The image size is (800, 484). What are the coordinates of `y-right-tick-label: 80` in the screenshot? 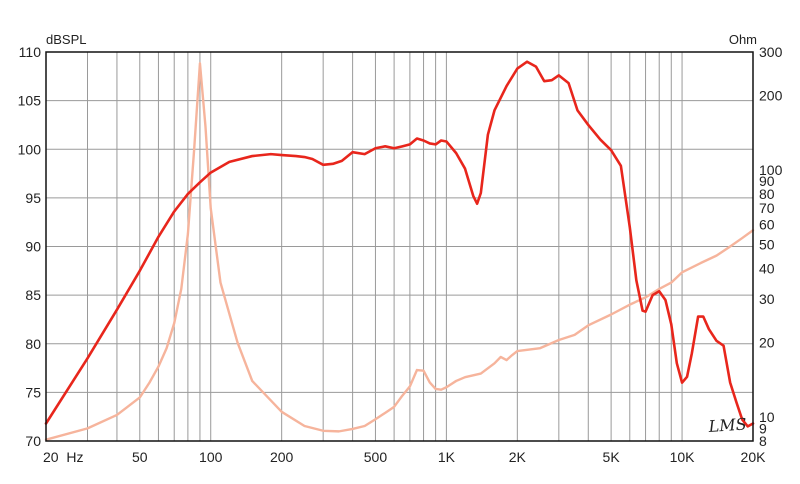 It's located at (767, 194).